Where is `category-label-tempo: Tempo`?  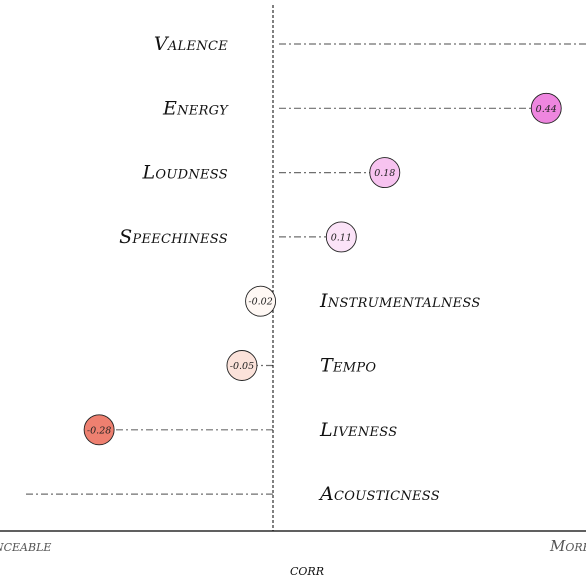 category-label-tempo: Tempo is located at coordinates (348, 366).